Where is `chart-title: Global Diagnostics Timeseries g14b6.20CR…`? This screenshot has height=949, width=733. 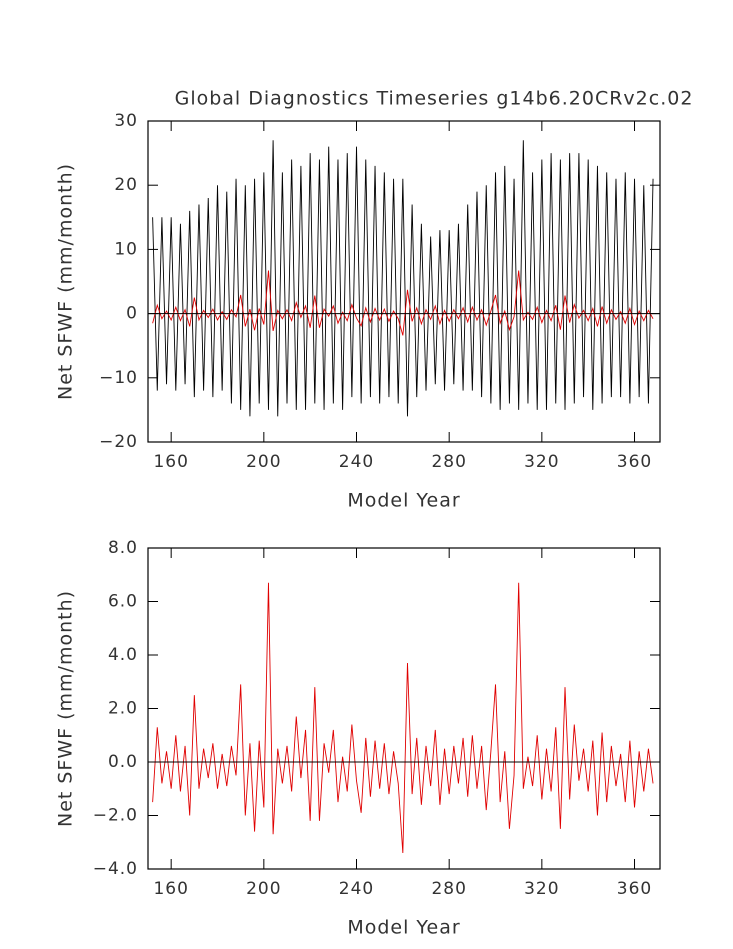
chart-title: Global Diagnostics Timeseries g14b6.20CR… is located at coordinates (434, 99).